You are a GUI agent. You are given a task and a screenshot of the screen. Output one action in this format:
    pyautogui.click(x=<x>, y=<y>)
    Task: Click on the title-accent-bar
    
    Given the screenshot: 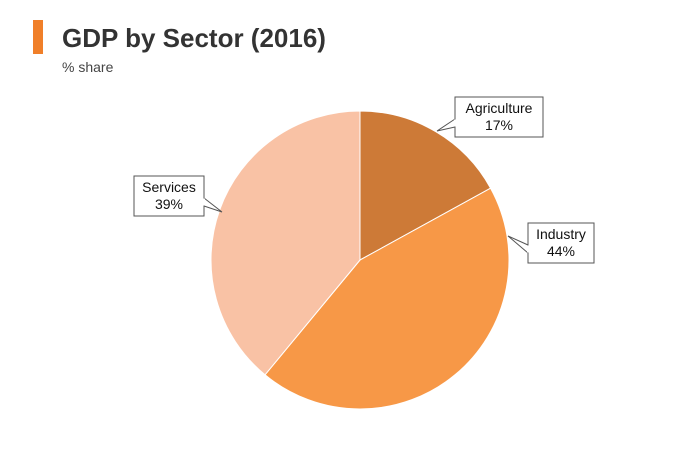 What is the action you would take?
    pyautogui.click(x=38, y=37)
    